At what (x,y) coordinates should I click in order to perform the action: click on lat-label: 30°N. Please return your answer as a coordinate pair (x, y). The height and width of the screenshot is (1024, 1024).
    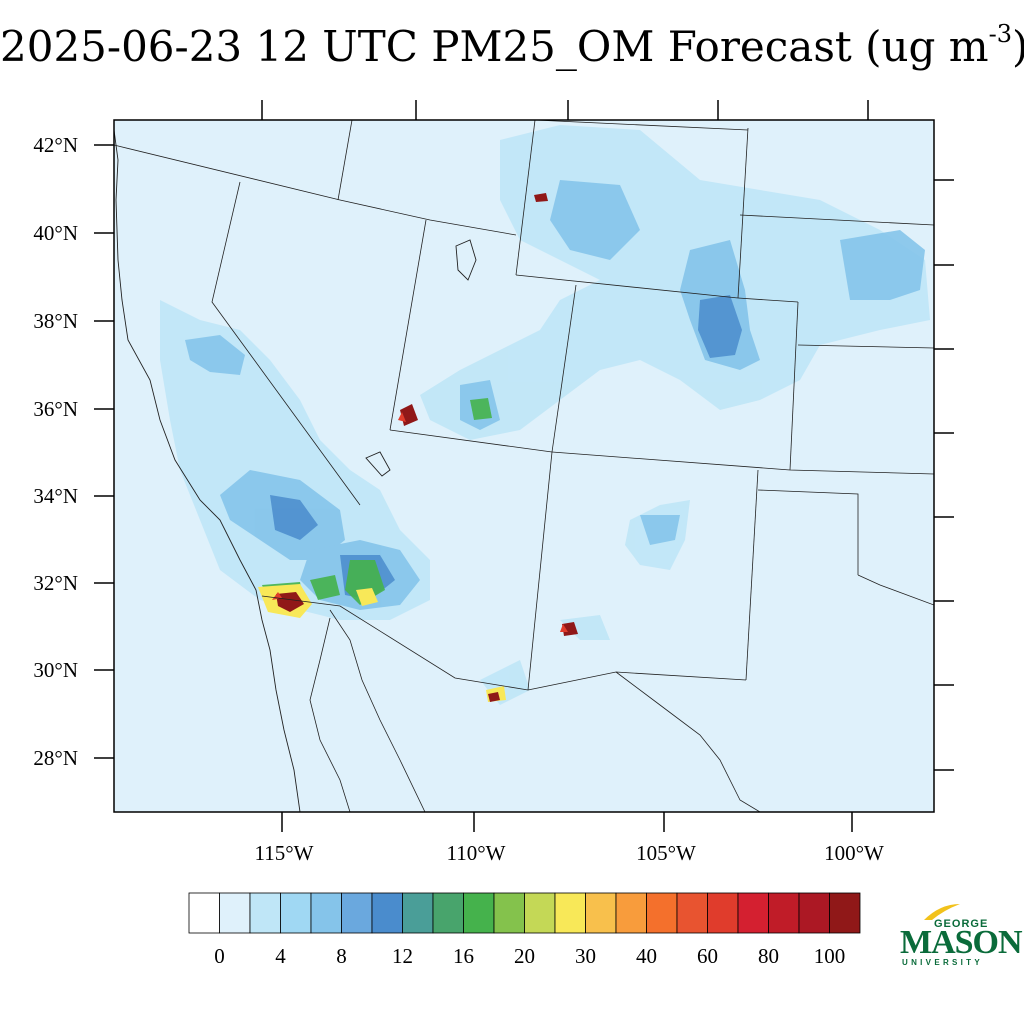
    Looking at the image, I should click on (55, 670).